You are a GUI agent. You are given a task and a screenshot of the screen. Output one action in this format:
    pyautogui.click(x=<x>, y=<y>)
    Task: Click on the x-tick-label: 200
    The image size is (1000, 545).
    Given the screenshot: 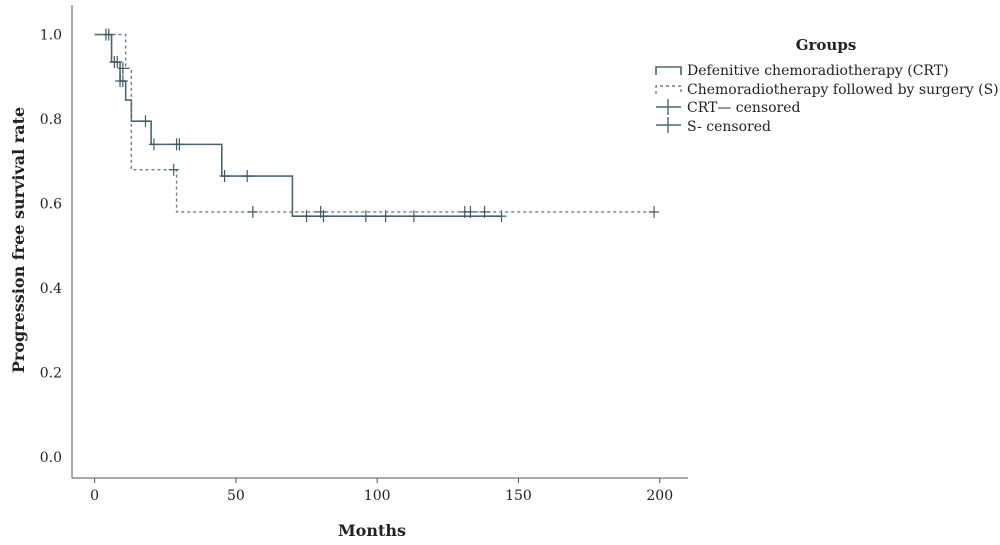 What is the action you would take?
    pyautogui.click(x=659, y=496)
    